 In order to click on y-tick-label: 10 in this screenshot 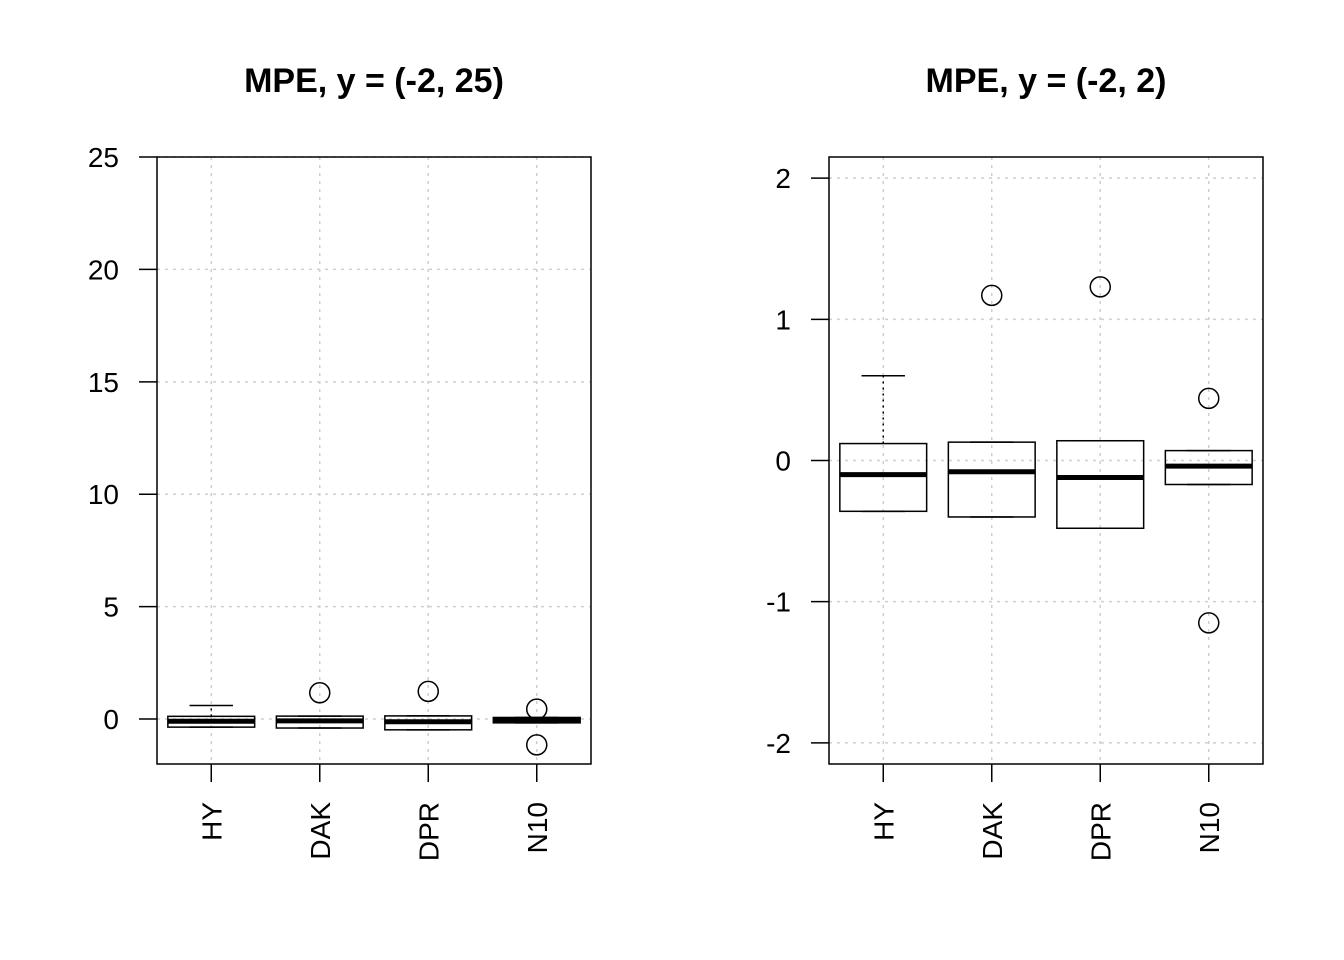, I will do `click(103, 494)`.